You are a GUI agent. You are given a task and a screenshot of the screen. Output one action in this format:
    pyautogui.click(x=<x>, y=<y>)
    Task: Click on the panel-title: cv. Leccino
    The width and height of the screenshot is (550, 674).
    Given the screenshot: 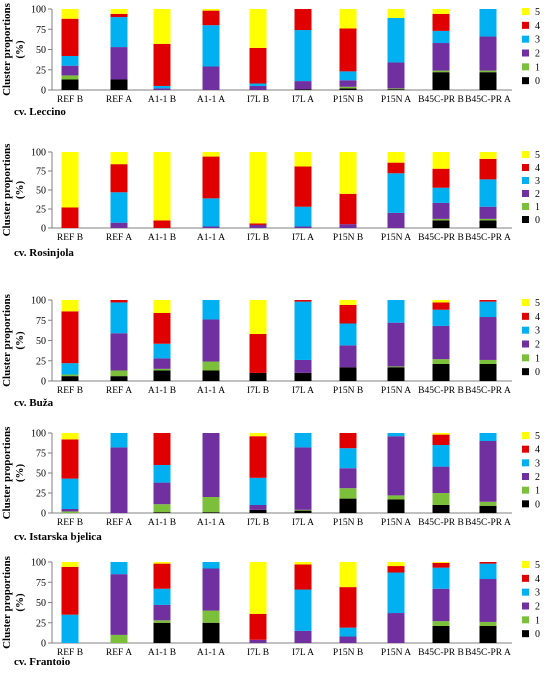 What is the action you would take?
    pyautogui.click(x=40, y=112)
    